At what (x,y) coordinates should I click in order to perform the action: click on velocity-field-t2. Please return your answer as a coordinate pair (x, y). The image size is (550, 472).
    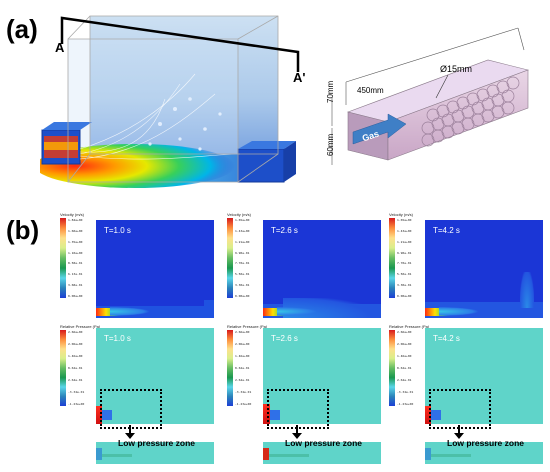
    Looking at the image, I should click on (322, 269).